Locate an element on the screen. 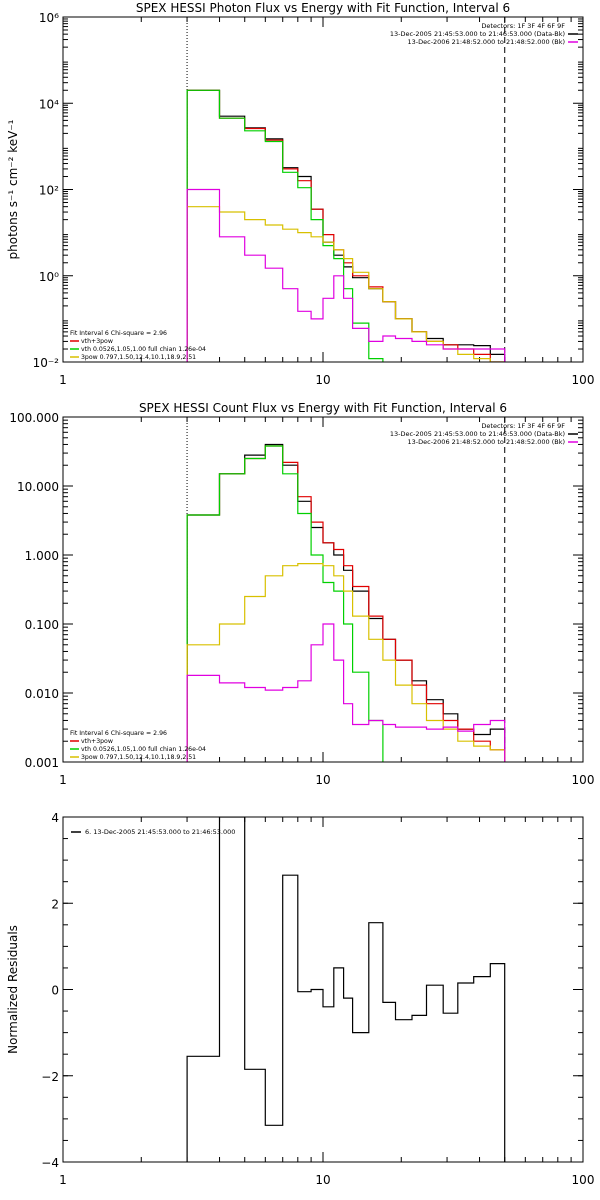 The image size is (600, 1200). photon-legend-bottom-text: vth+3pow is located at coordinates (97, 341).